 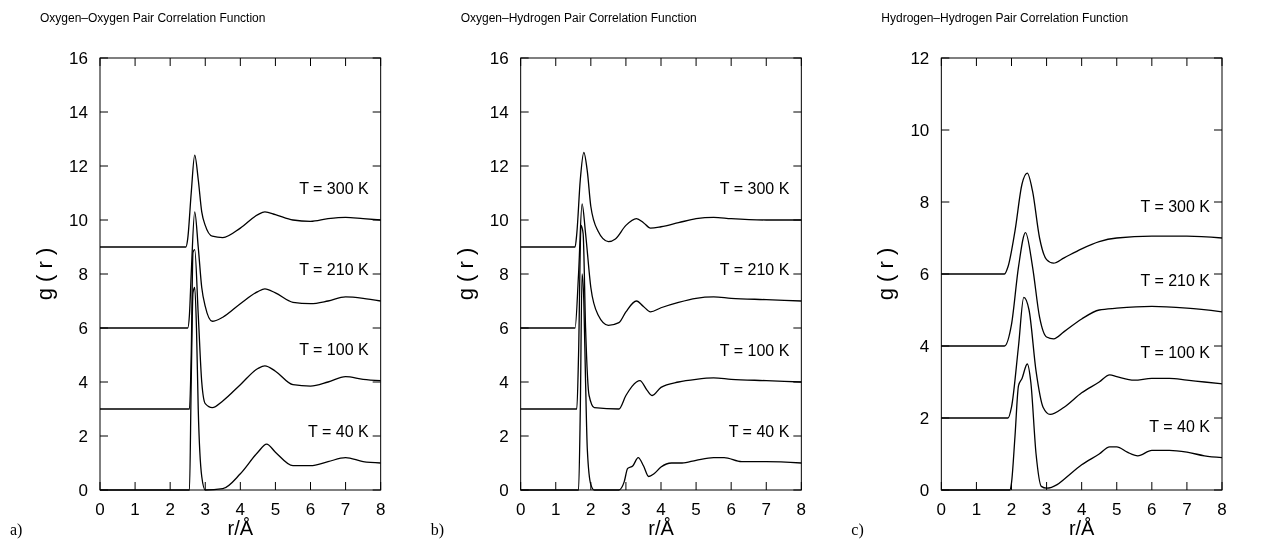 I want to click on x-tick-label: 4, so click(x=661, y=509).